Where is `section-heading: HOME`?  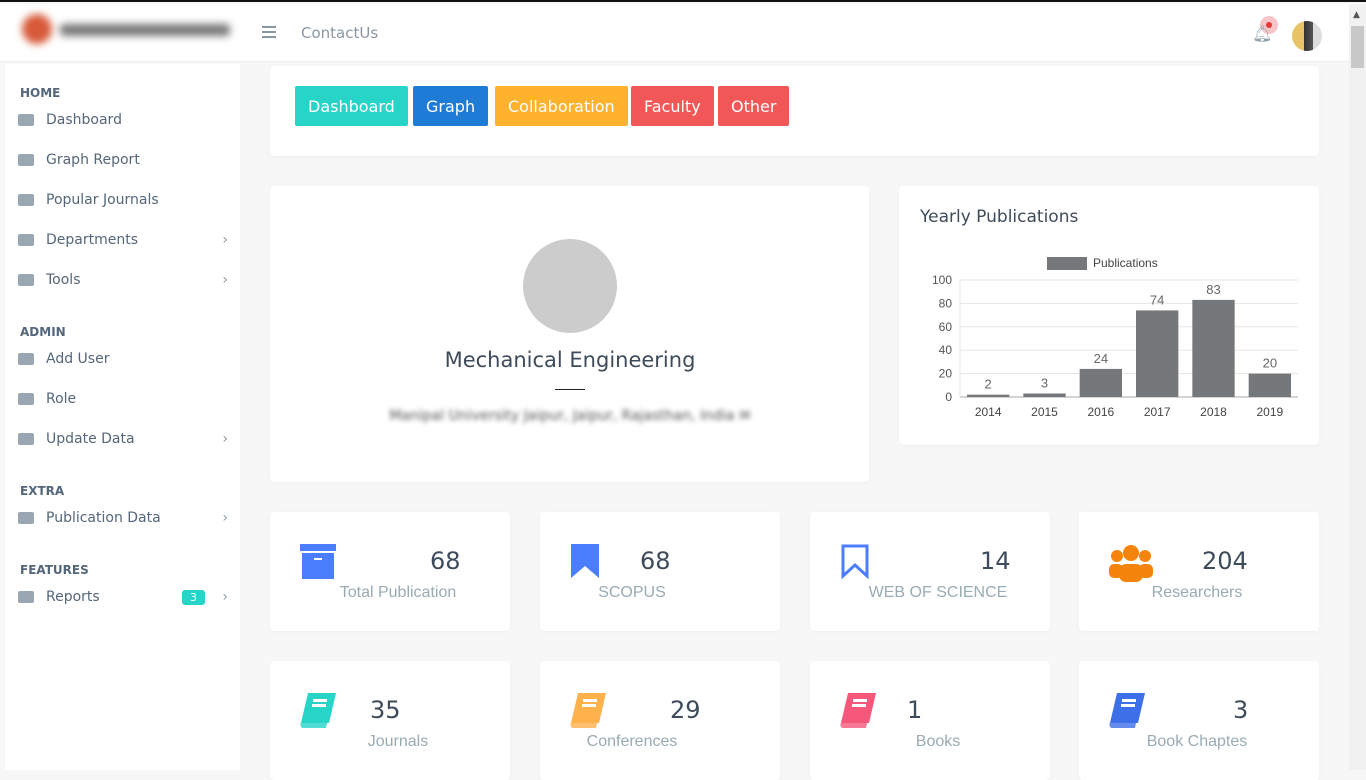
section-heading: HOME is located at coordinates (40, 93).